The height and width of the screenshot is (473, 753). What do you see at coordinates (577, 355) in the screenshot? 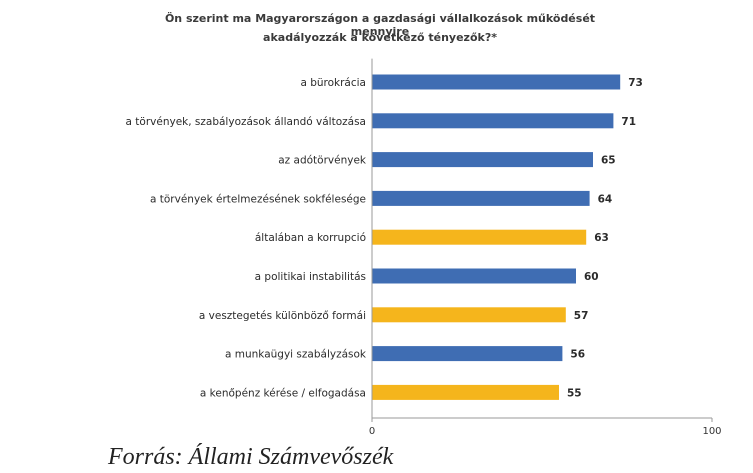
I see `data-label: 56` at bounding box center [577, 355].